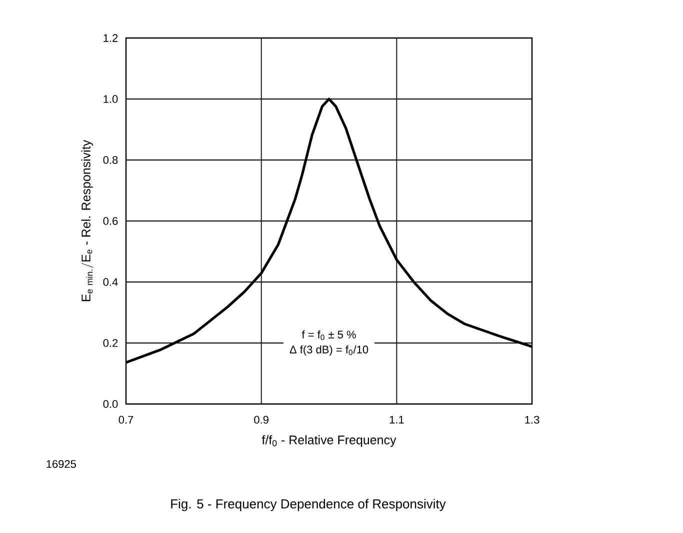 The width and height of the screenshot is (683, 533). What do you see at coordinates (87, 221) in the screenshot?
I see `y-axis-title: $\mathrm{E}_{\mathrm{e\ min.}}/\mathrm{E}_{\mathrm{e}}\mbox{ - Rel. Responsivity}$` at bounding box center [87, 221].